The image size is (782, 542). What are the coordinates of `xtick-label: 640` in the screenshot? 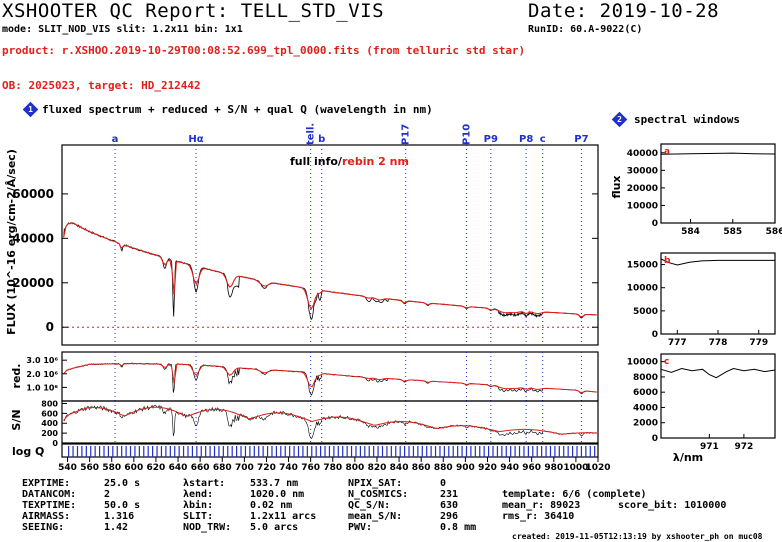 It's located at (178, 468).